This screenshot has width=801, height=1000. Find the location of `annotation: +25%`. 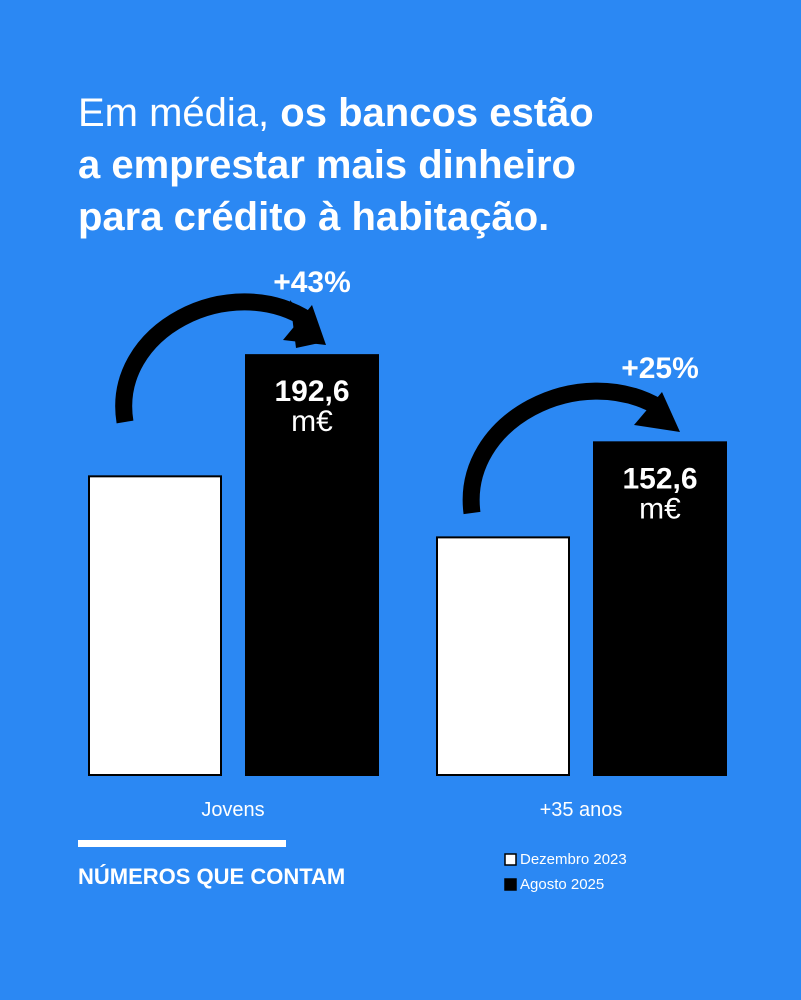

annotation: +25% is located at coordinates (660, 368).